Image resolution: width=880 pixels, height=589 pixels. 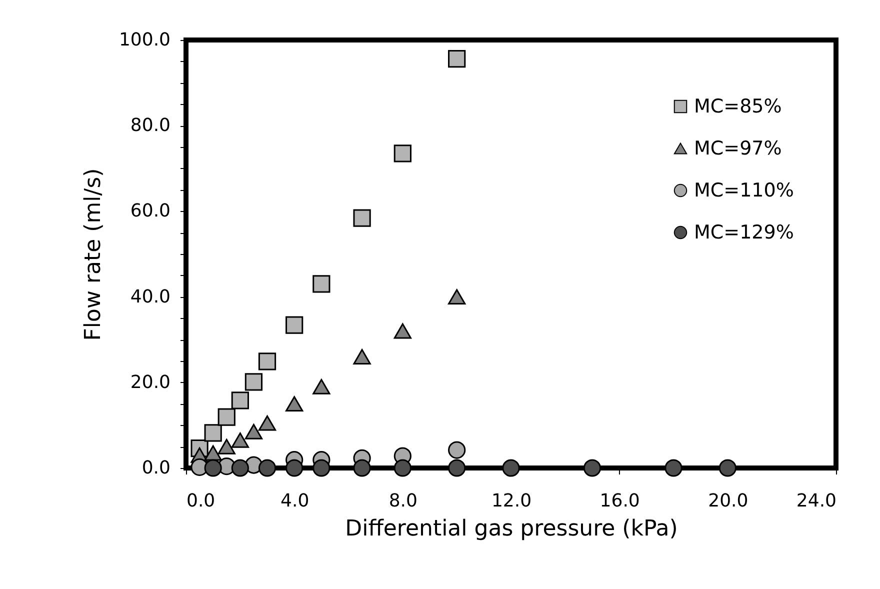 I want to click on y-tick-label: 60.0, so click(x=150, y=211).